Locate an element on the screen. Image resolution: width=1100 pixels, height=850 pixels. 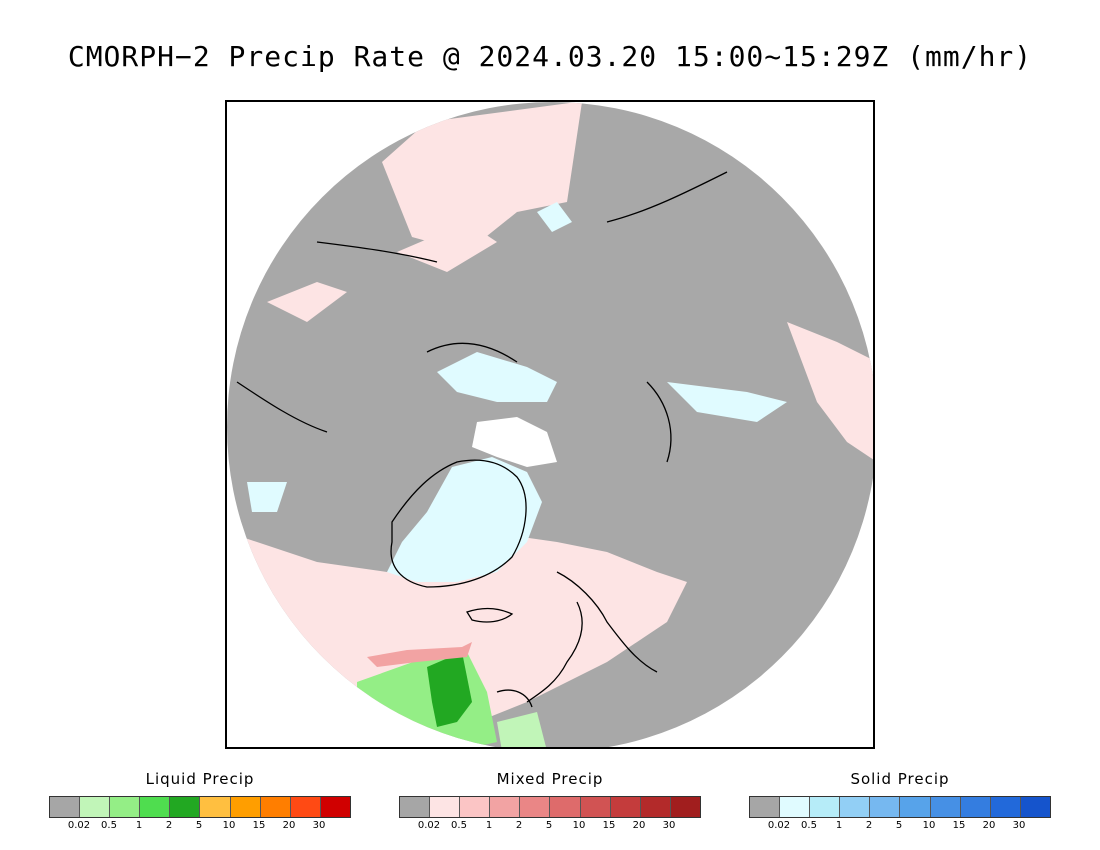
central-ice-area is located at coordinates (514, 442).